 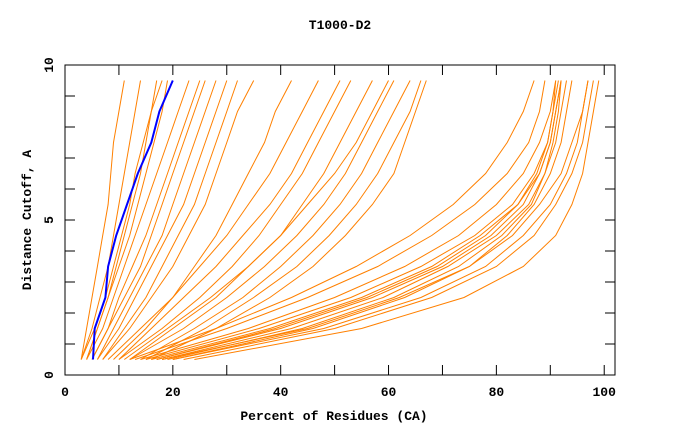 What do you see at coordinates (281, 392) in the screenshot?
I see `x-tick-label: 40` at bounding box center [281, 392].